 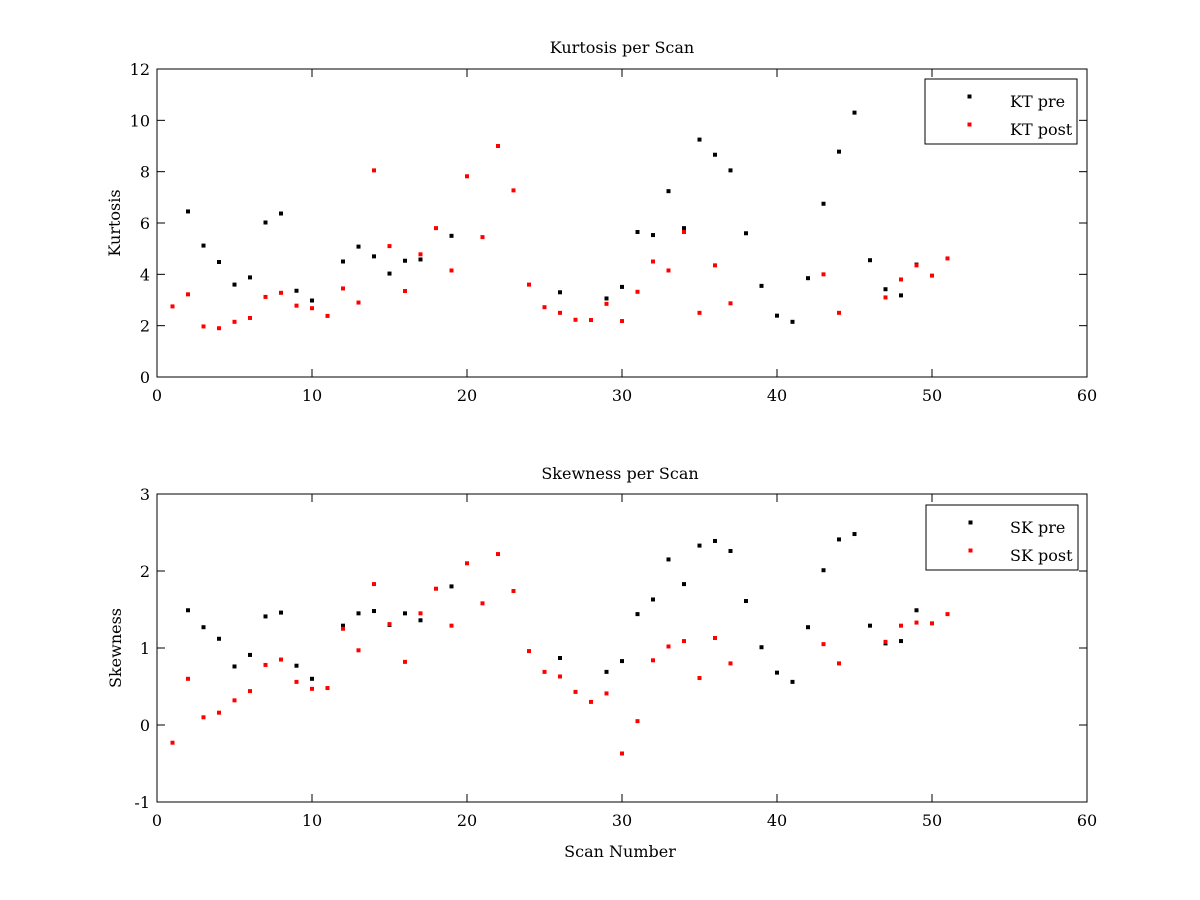 I want to click on kurtosis-legend-label-pre: KT pre, so click(x=1037, y=101).